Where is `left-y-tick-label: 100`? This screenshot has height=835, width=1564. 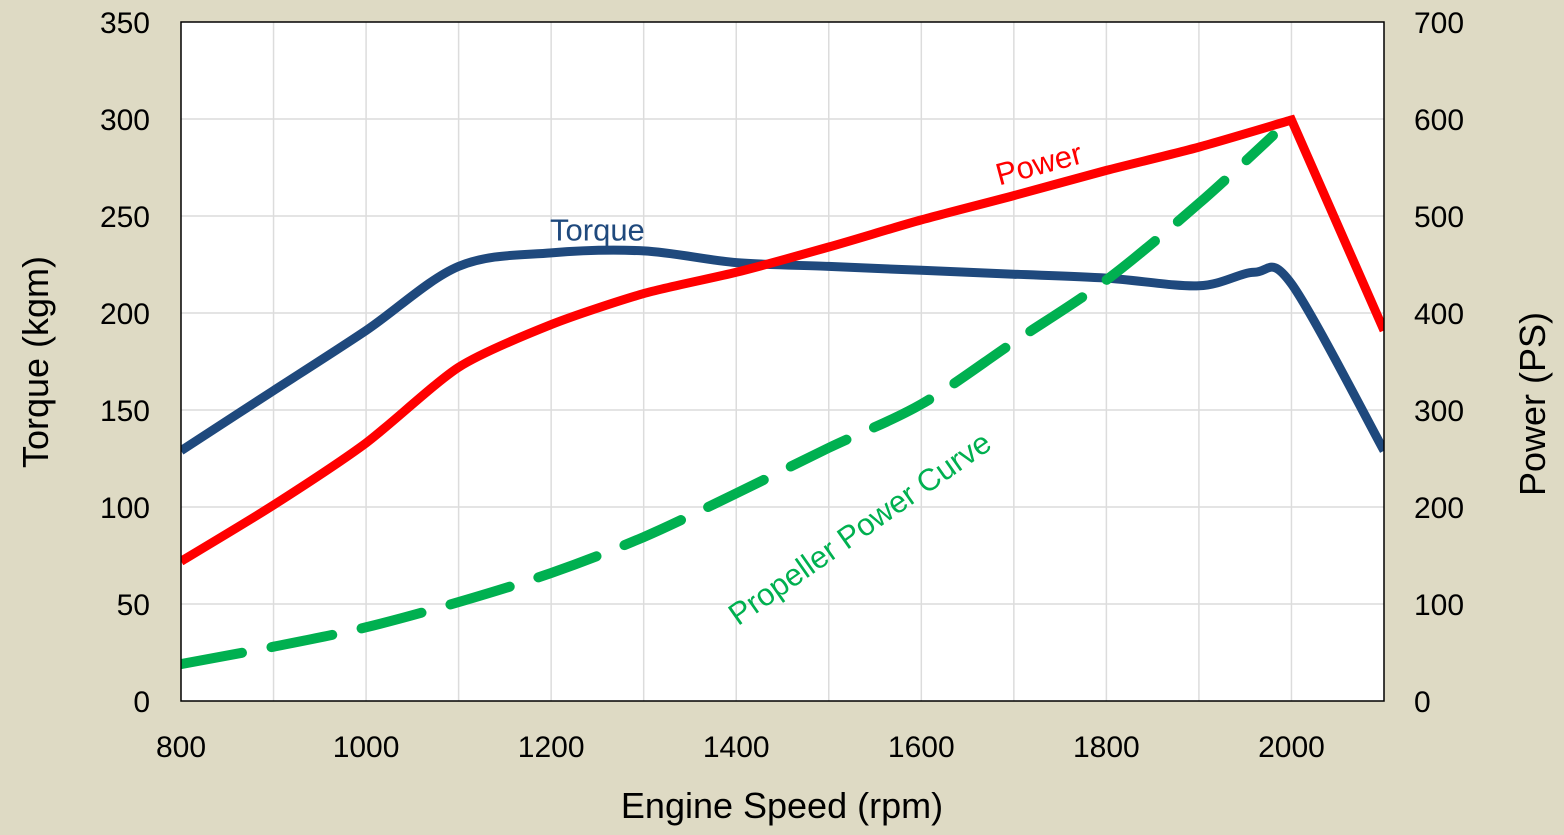 left-y-tick-label: 100 is located at coordinates (125, 508).